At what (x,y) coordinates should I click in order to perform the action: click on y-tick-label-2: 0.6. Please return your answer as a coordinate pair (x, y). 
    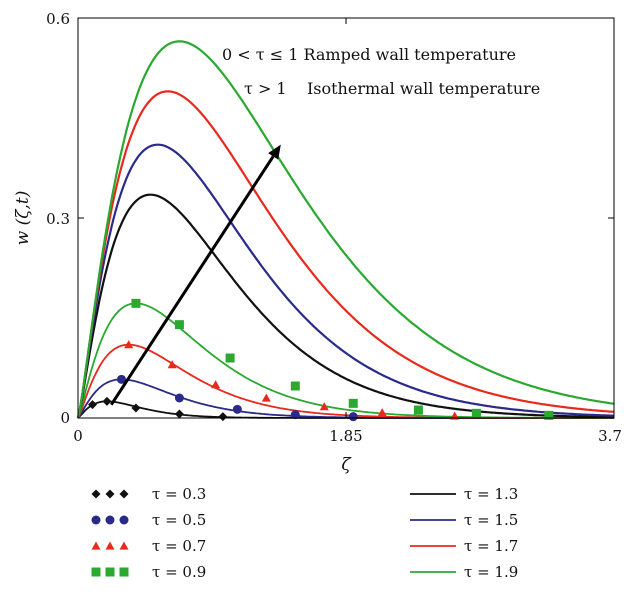
    Looking at the image, I should click on (58, 19).